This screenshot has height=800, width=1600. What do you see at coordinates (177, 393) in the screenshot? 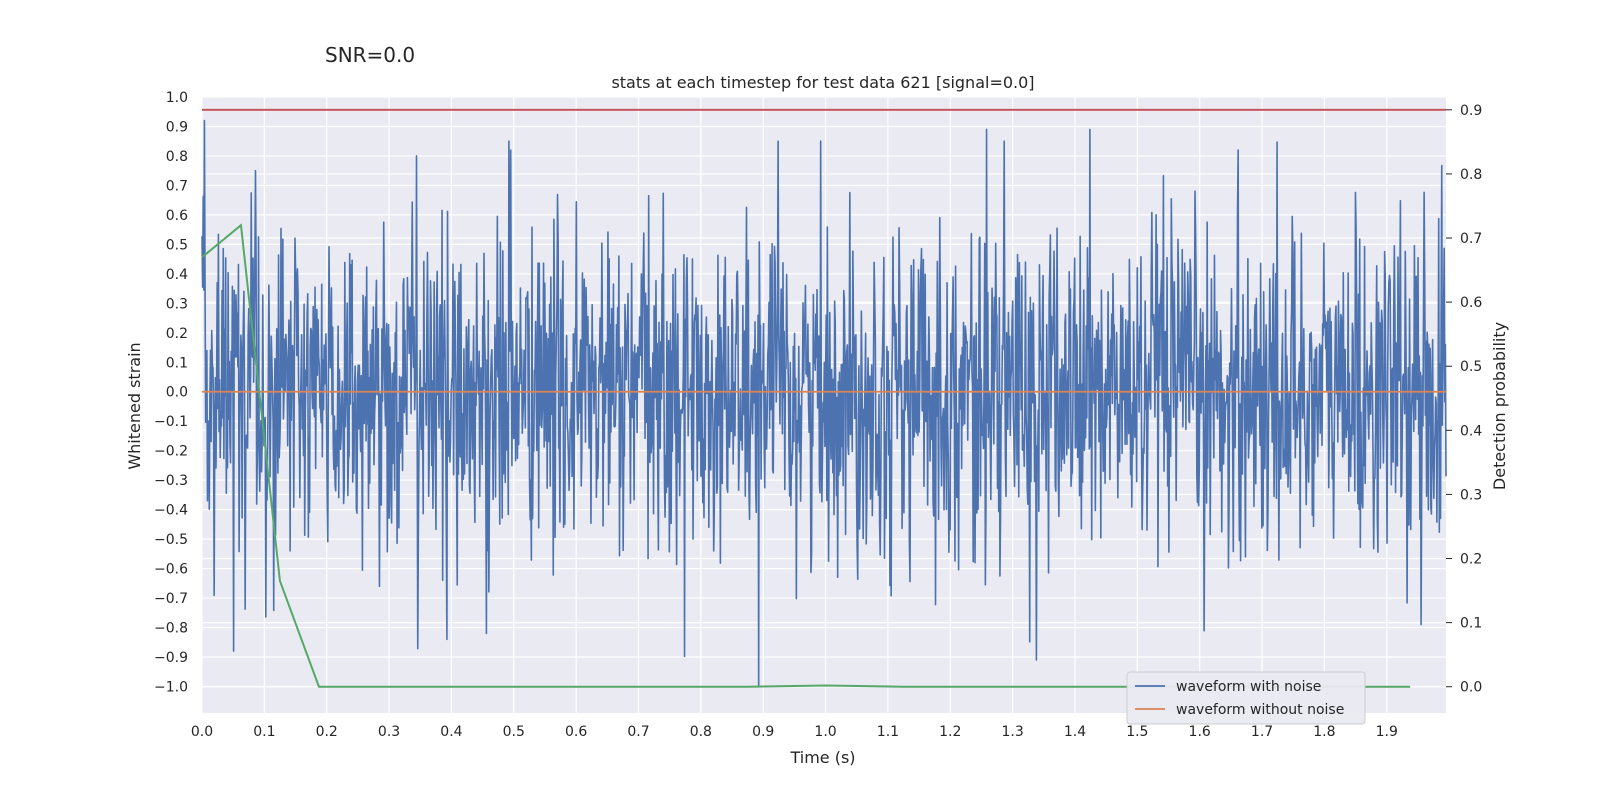
I see `y-tick-label: 0.0` at bounding box center [177, 393].